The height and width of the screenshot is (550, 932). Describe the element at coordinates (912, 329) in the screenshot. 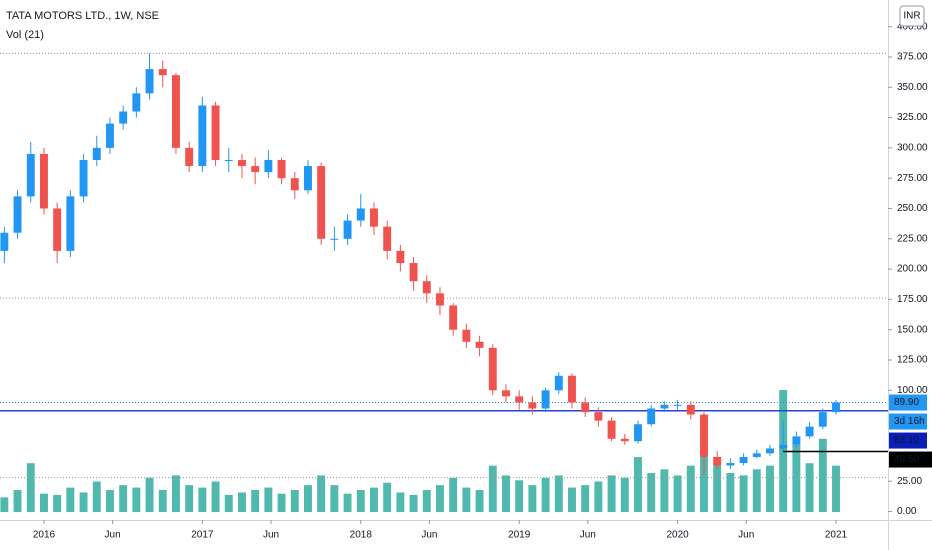

I see `y-tick-label: 150.00` at that location.